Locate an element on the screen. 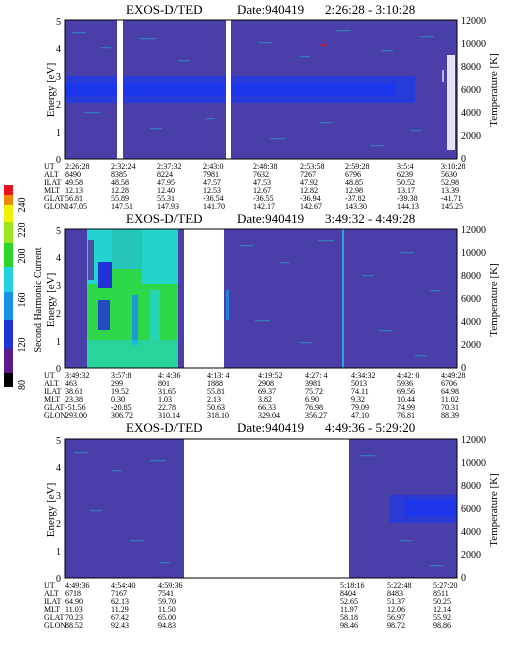 Image resolution: width=505 pixels, height=649 pixels. ephemeris-value: 47.57 is located at coordinates (212, 182).